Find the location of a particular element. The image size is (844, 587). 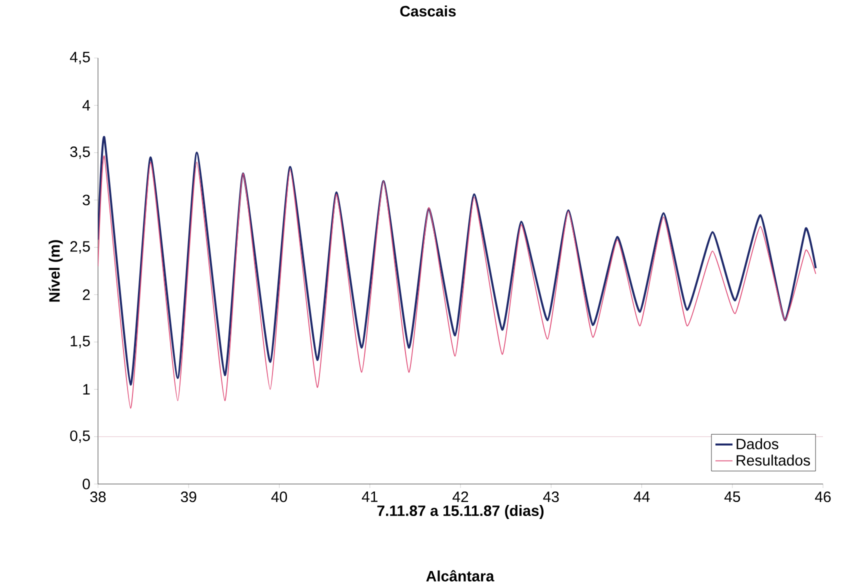

legend-label: Dados is located at coordinates (757, 444).